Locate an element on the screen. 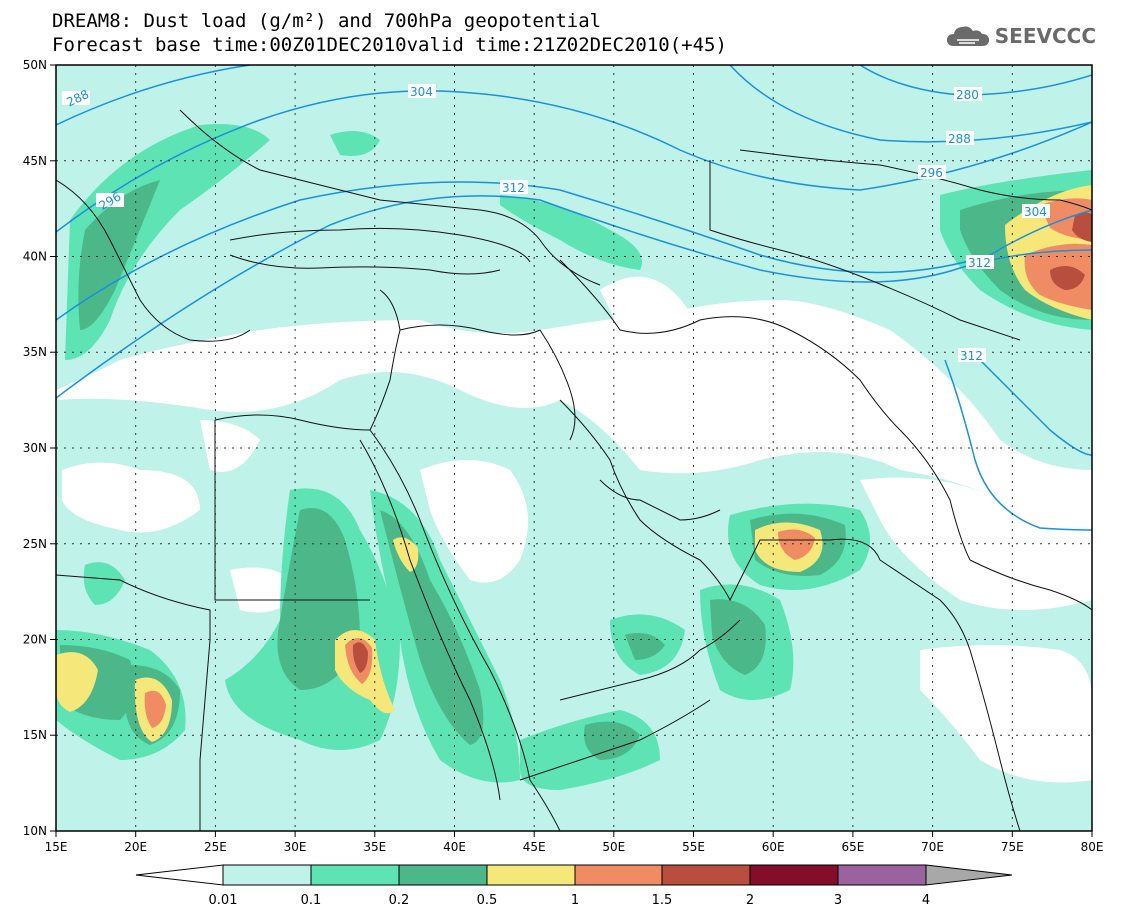  colorbar-label: 0.01 is located at coordinates (223, 900).